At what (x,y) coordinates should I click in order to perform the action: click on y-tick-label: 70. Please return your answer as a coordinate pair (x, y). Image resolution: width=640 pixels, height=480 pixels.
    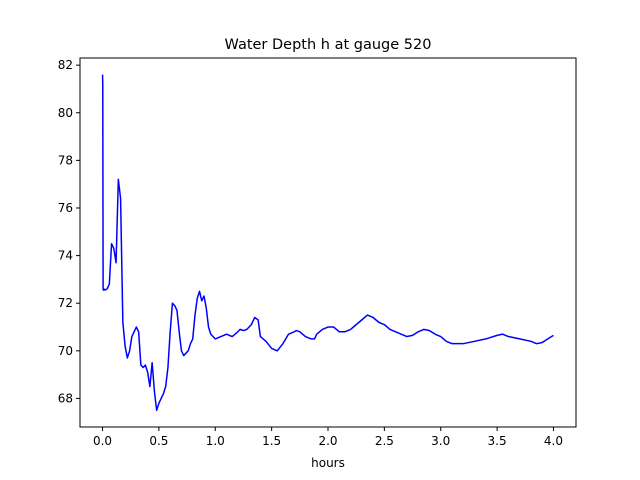
    Looking at the image, I should click on (65, 351).